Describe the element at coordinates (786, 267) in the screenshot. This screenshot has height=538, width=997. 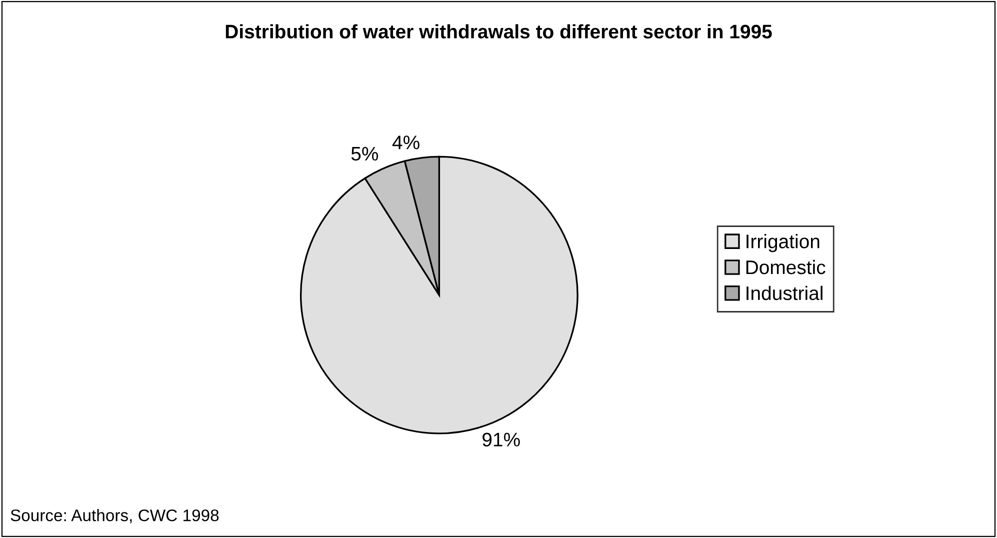
I see `legend-label: Domestic` at that location.